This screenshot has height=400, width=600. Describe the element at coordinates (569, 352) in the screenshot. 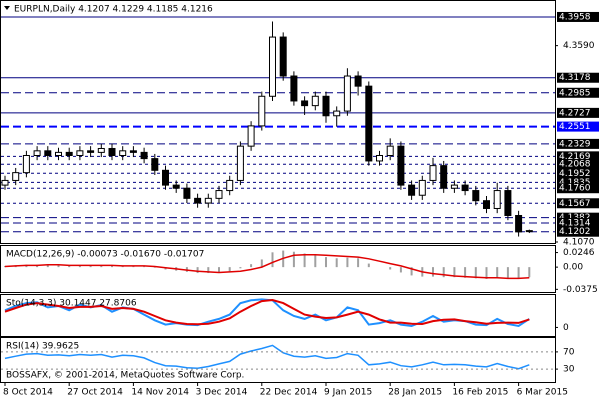

I see `y-tick-label: 70` at that location.